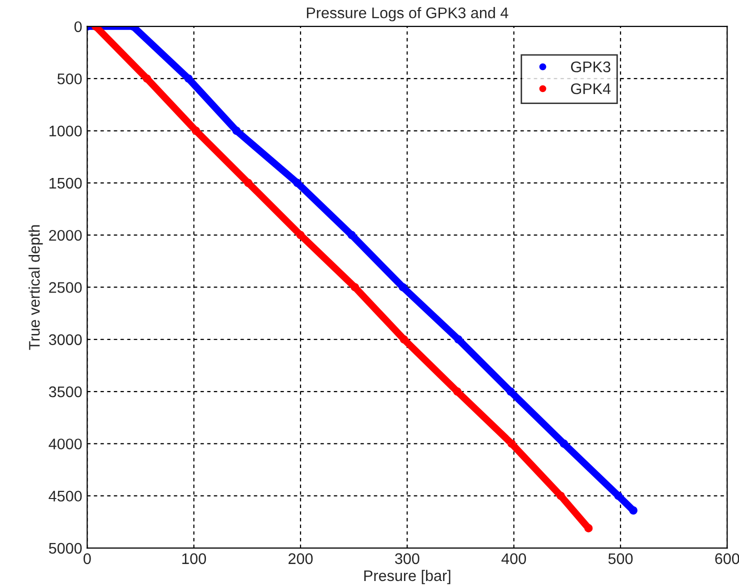 The width and height of the screenshot is (739, 588). What do you see at coordinates (65, 340) in the screenshot?
I see `y-tick-label: 3000` at bounding box center [65, 340].